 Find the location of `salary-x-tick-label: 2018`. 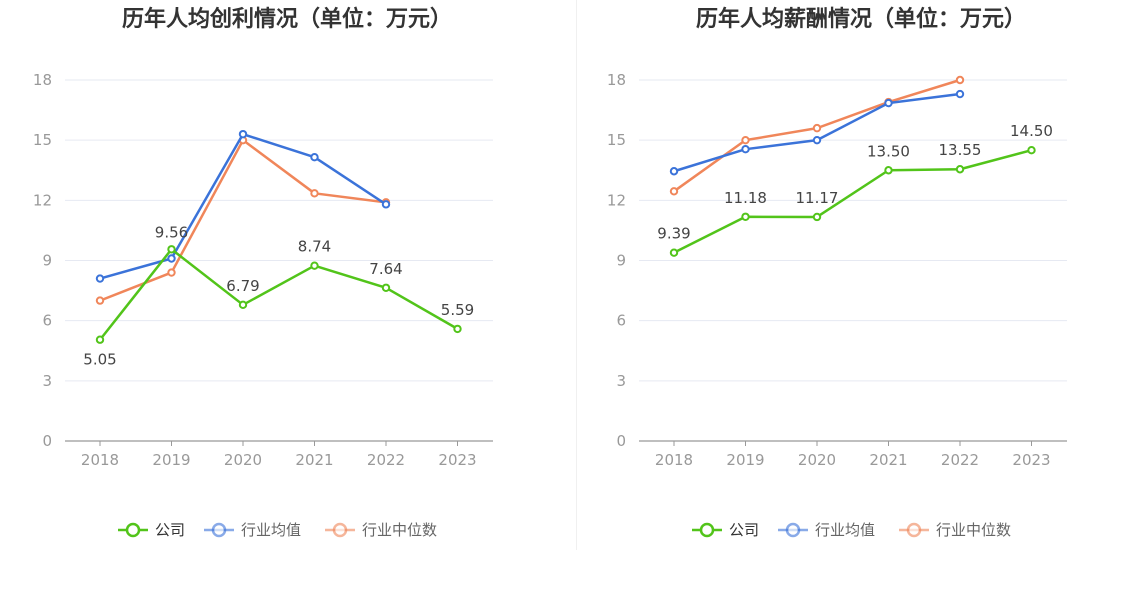

salary-x-tick-label: 2018 is located at coordinates (674, 460).